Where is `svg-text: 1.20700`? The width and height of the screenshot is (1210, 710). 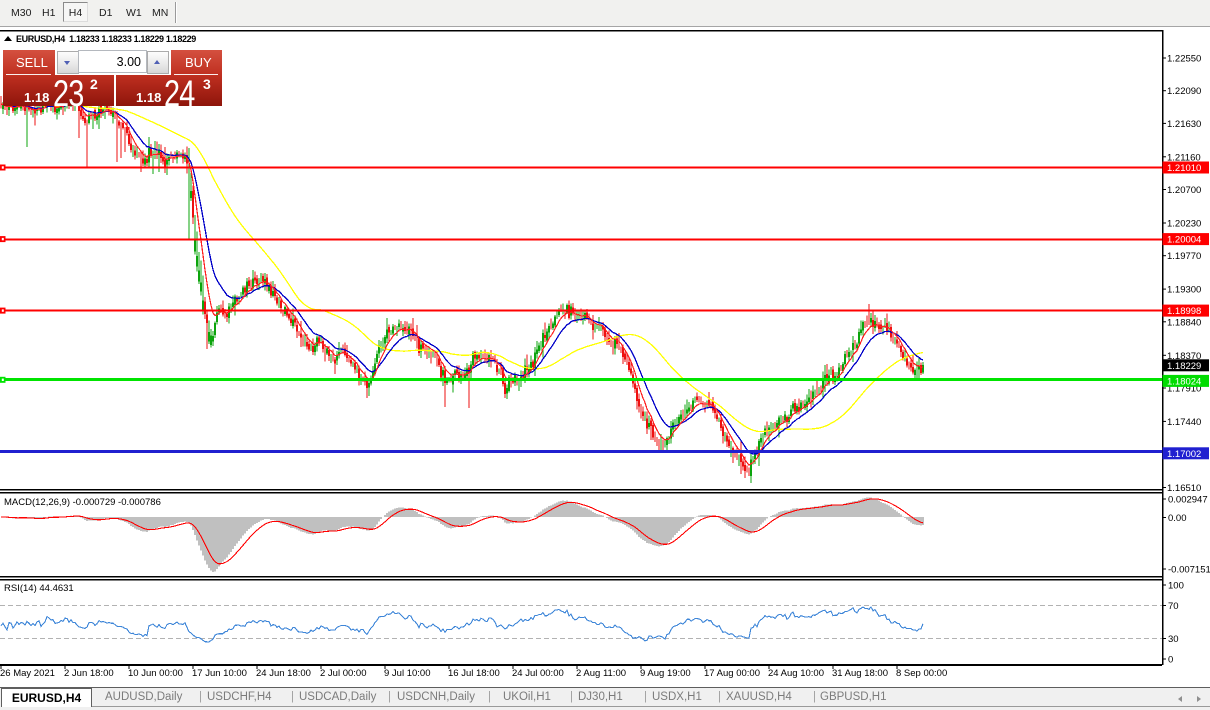
svg-text: 1.20700 is located at coordinates (1184, 190).